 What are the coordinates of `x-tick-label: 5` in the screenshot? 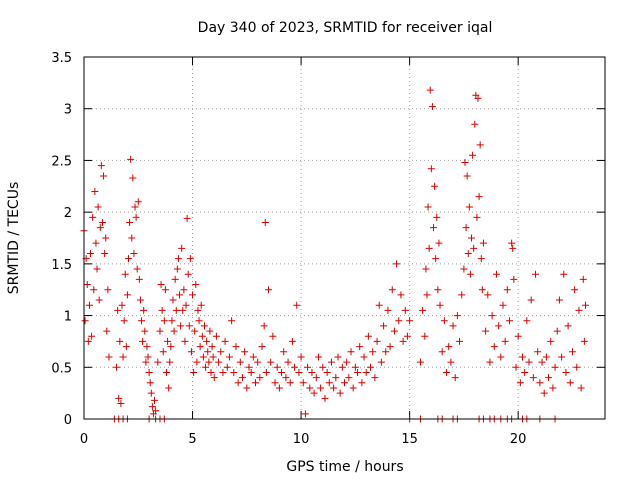 It's located at (192, 439).